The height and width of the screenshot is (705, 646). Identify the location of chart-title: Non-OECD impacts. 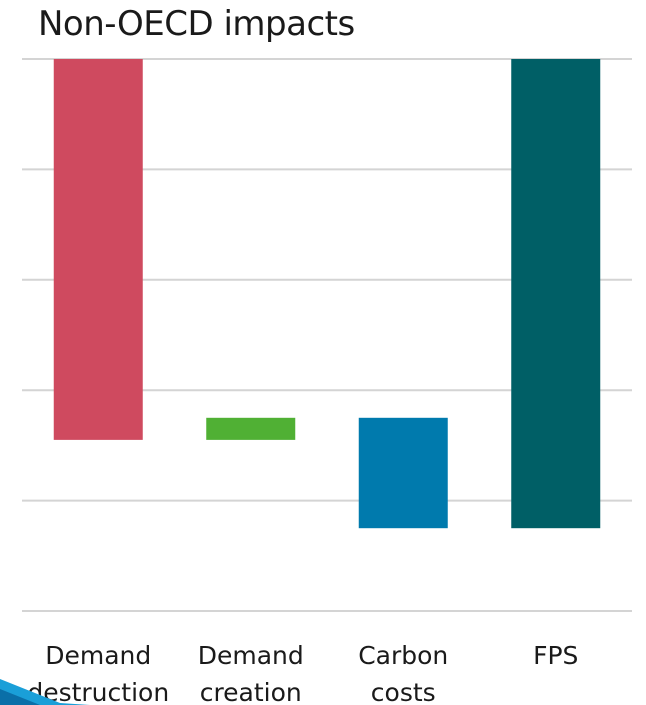
(196, 24).